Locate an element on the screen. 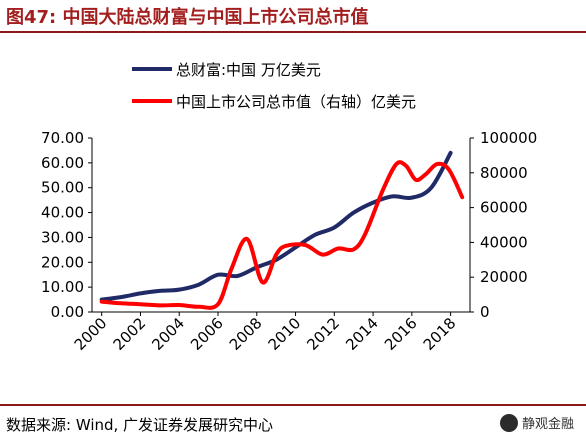  left-tick-label: 70.00 is located at coordinates (62, 138).